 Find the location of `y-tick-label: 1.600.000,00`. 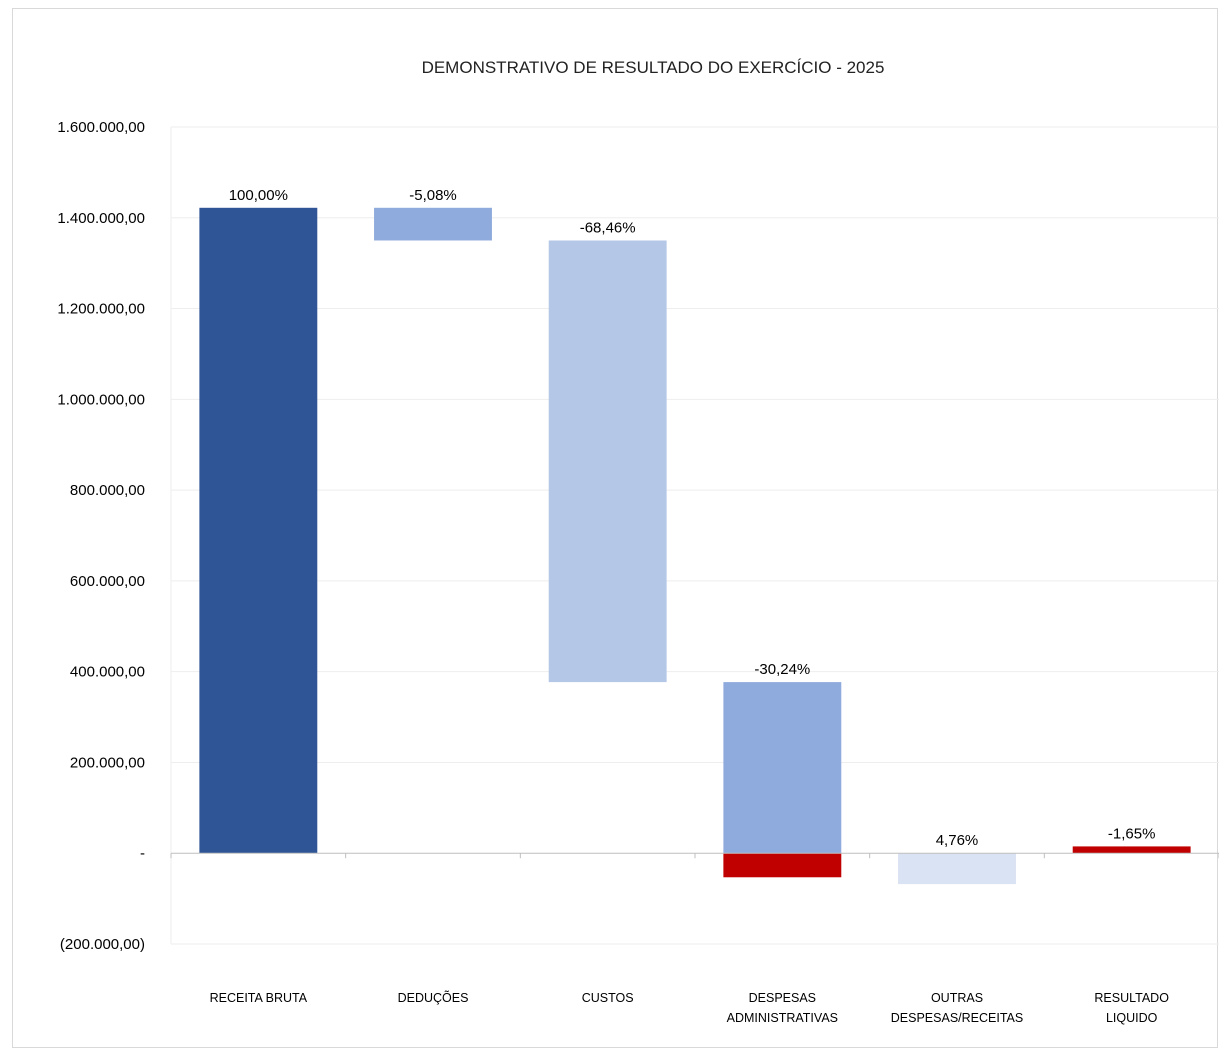

y-tick-label: 1.600.000,00 is located at coordinates (101, 127).